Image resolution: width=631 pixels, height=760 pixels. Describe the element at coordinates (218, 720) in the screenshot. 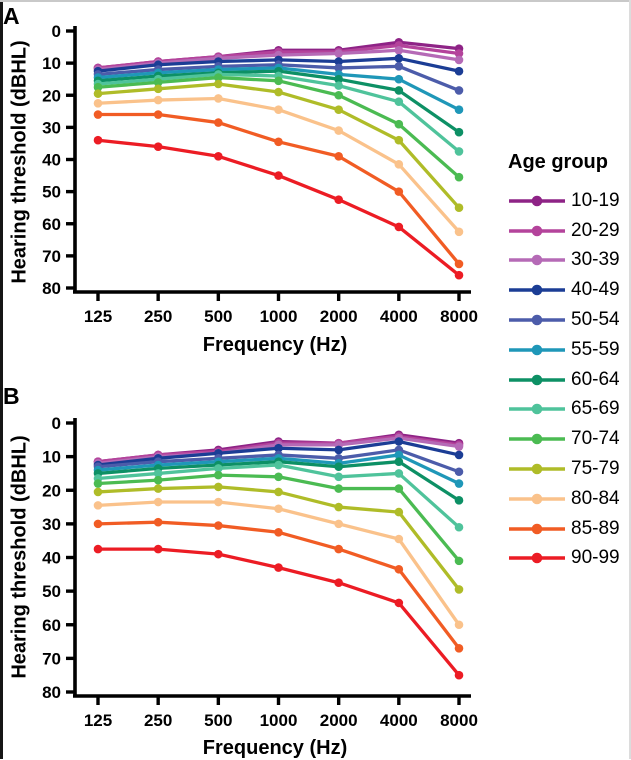

I see `x-tick-label: 500` at that location.